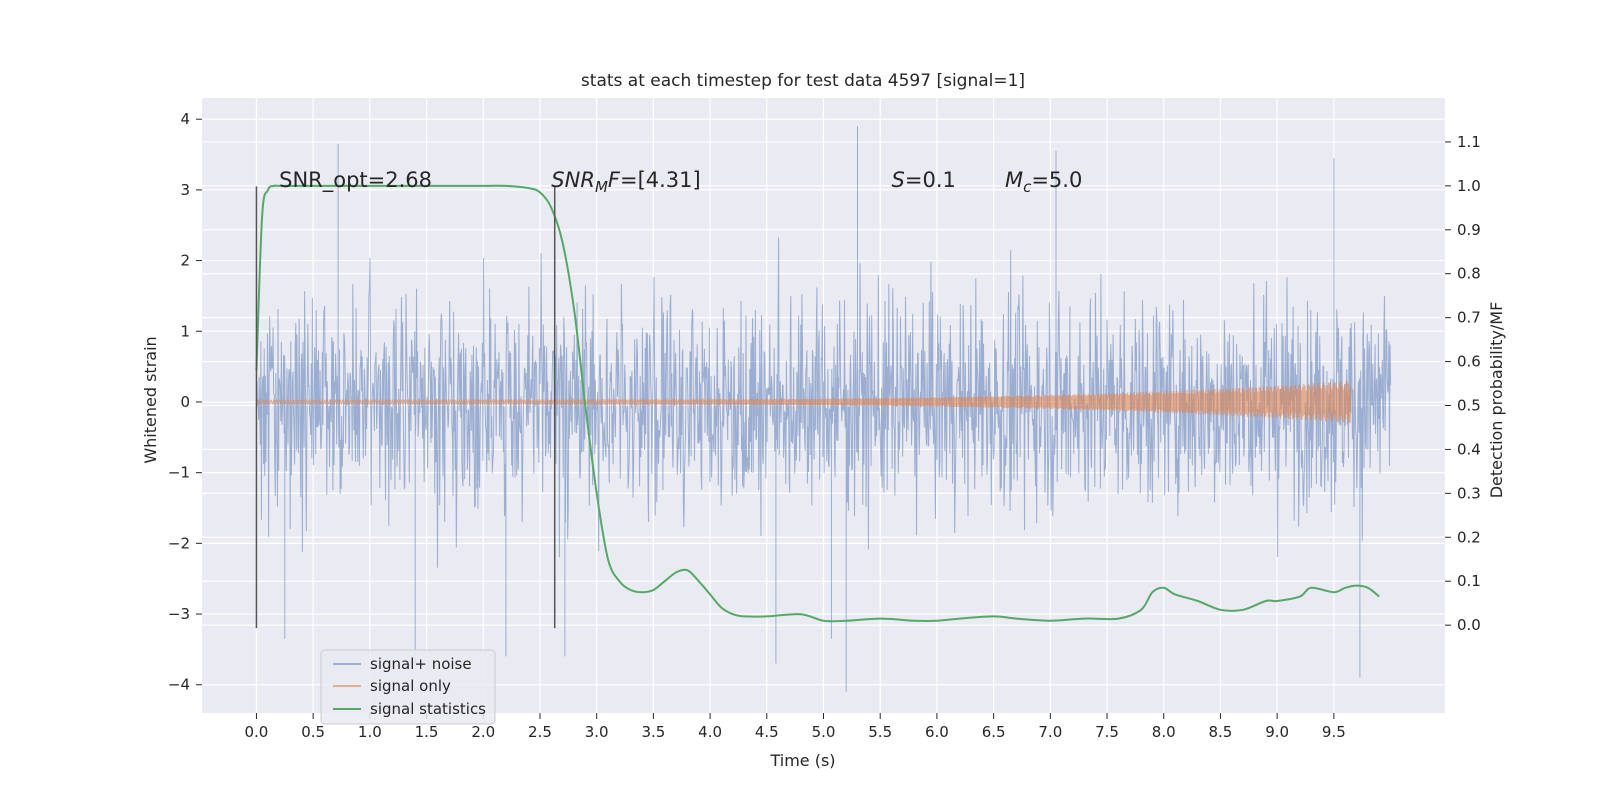  Describe the element at coordinates (427, 732) in the screenshot. I see `x-tick-label-3: 1.5` at that location.